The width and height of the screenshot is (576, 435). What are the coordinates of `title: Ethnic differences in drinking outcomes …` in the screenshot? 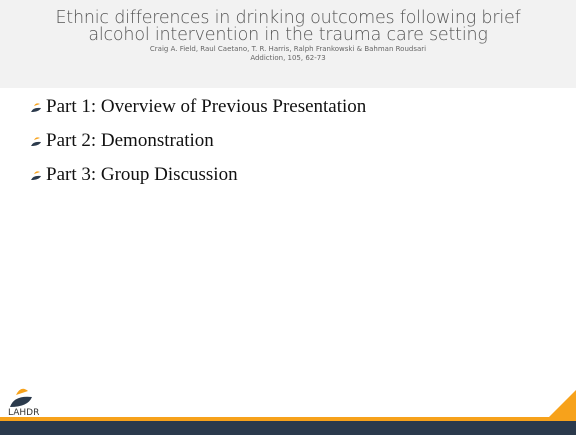 It's located at (288, 26).